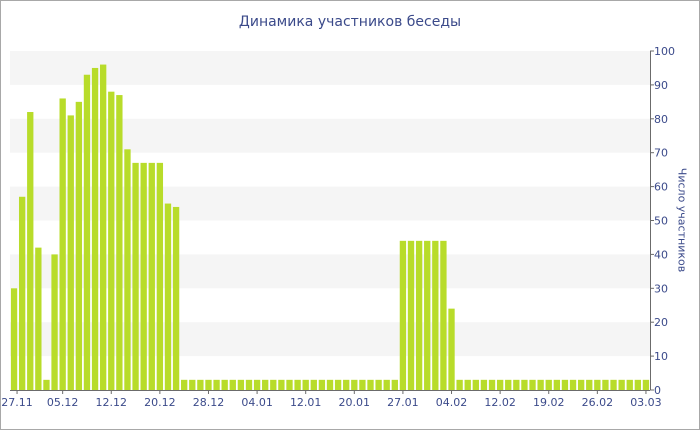 Image resolution: width=700 pixels, height=430 pixels. What do you see at coordinates (661, 153) in the screenshot?
I see `y-tick-label: 70` at bounding box center [661, 153].